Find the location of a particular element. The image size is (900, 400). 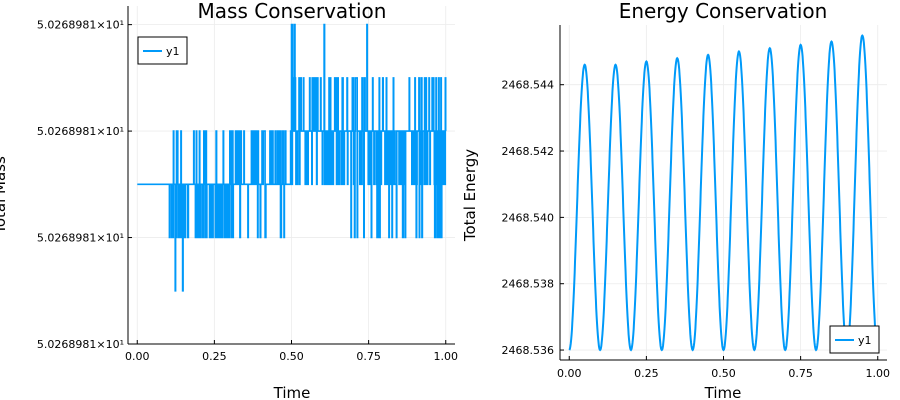

energy-x-tick-label: 0.00 is located at coordinates (569, 373).